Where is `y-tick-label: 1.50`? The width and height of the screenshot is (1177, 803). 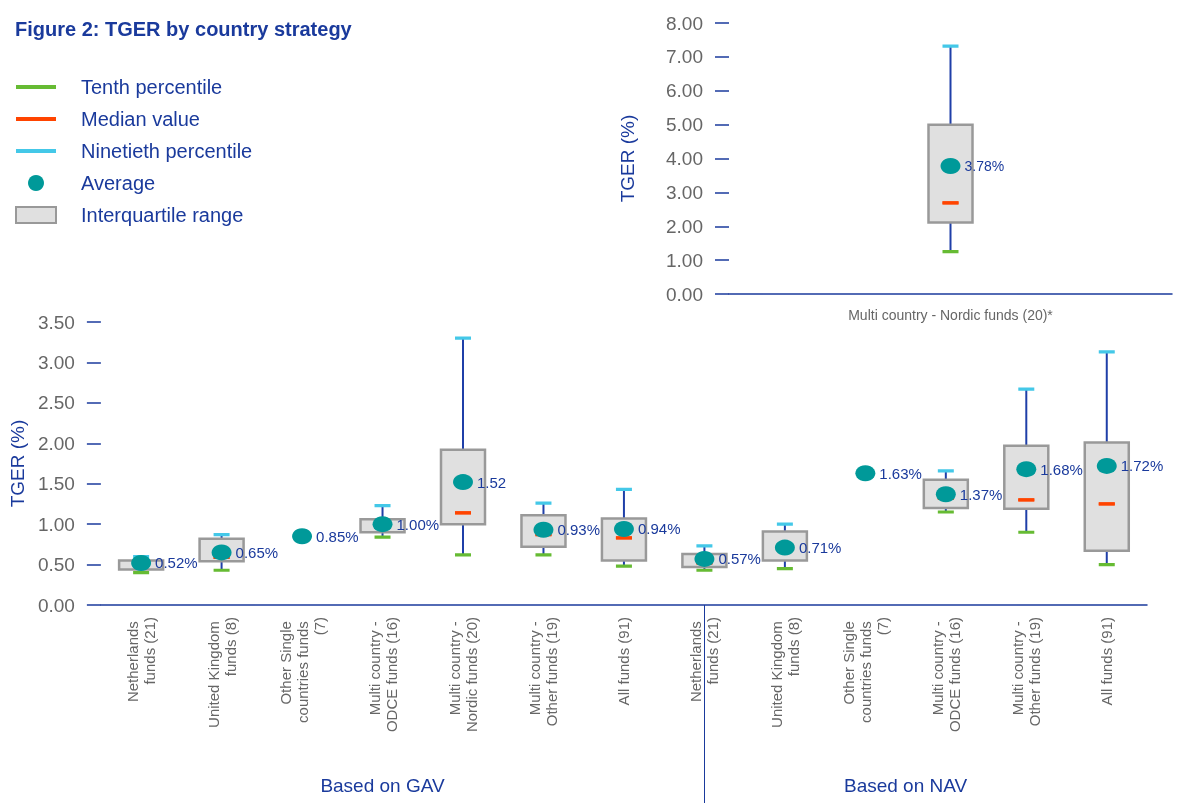
y-tick-label: 1.50 is located at coordinates (56, 484).